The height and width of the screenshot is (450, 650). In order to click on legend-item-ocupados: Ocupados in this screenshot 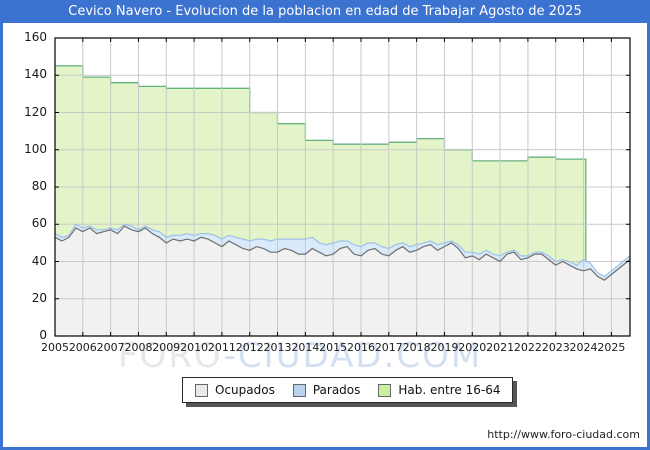, I will do `click(235, 390)`.